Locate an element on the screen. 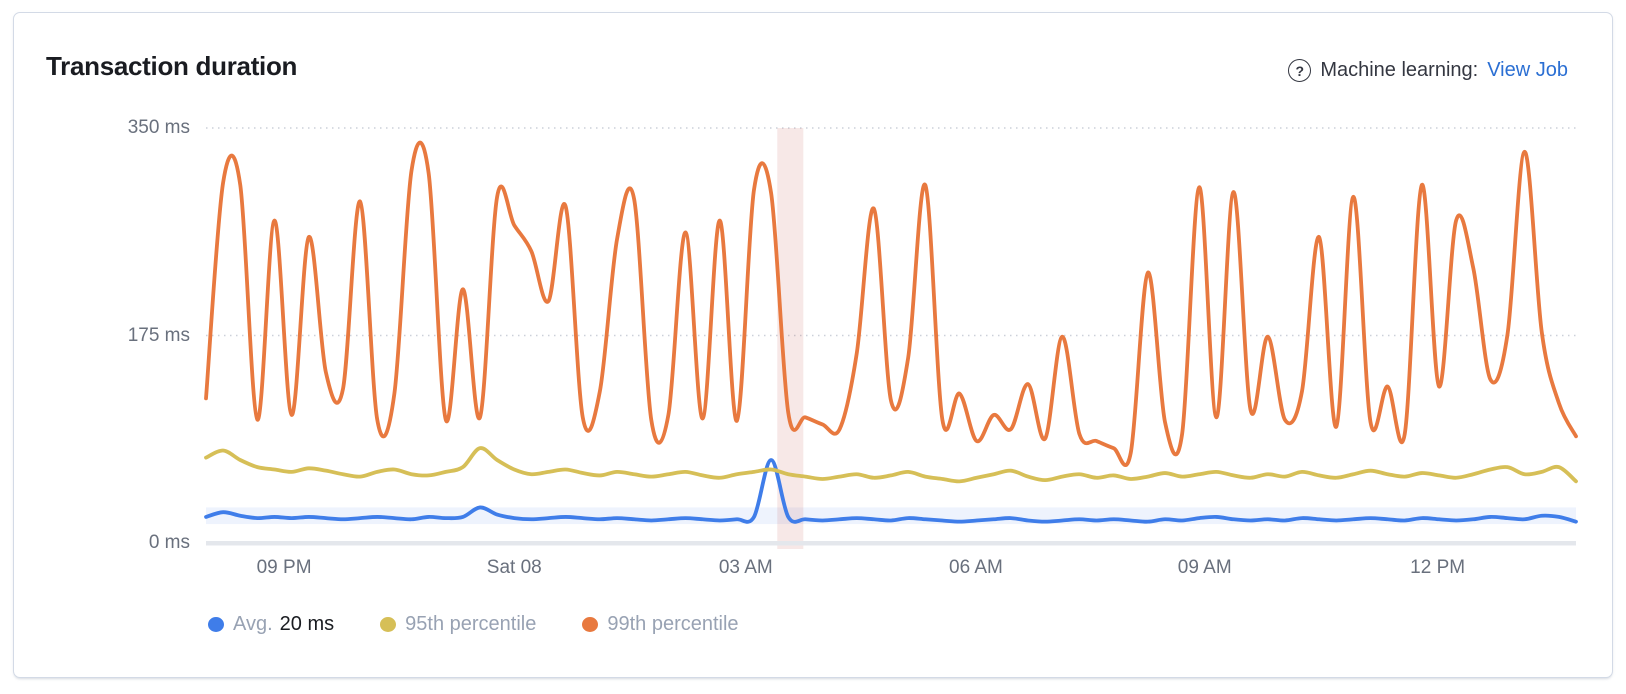  view-job-link: View Job is located at coordinates (1527, 70).